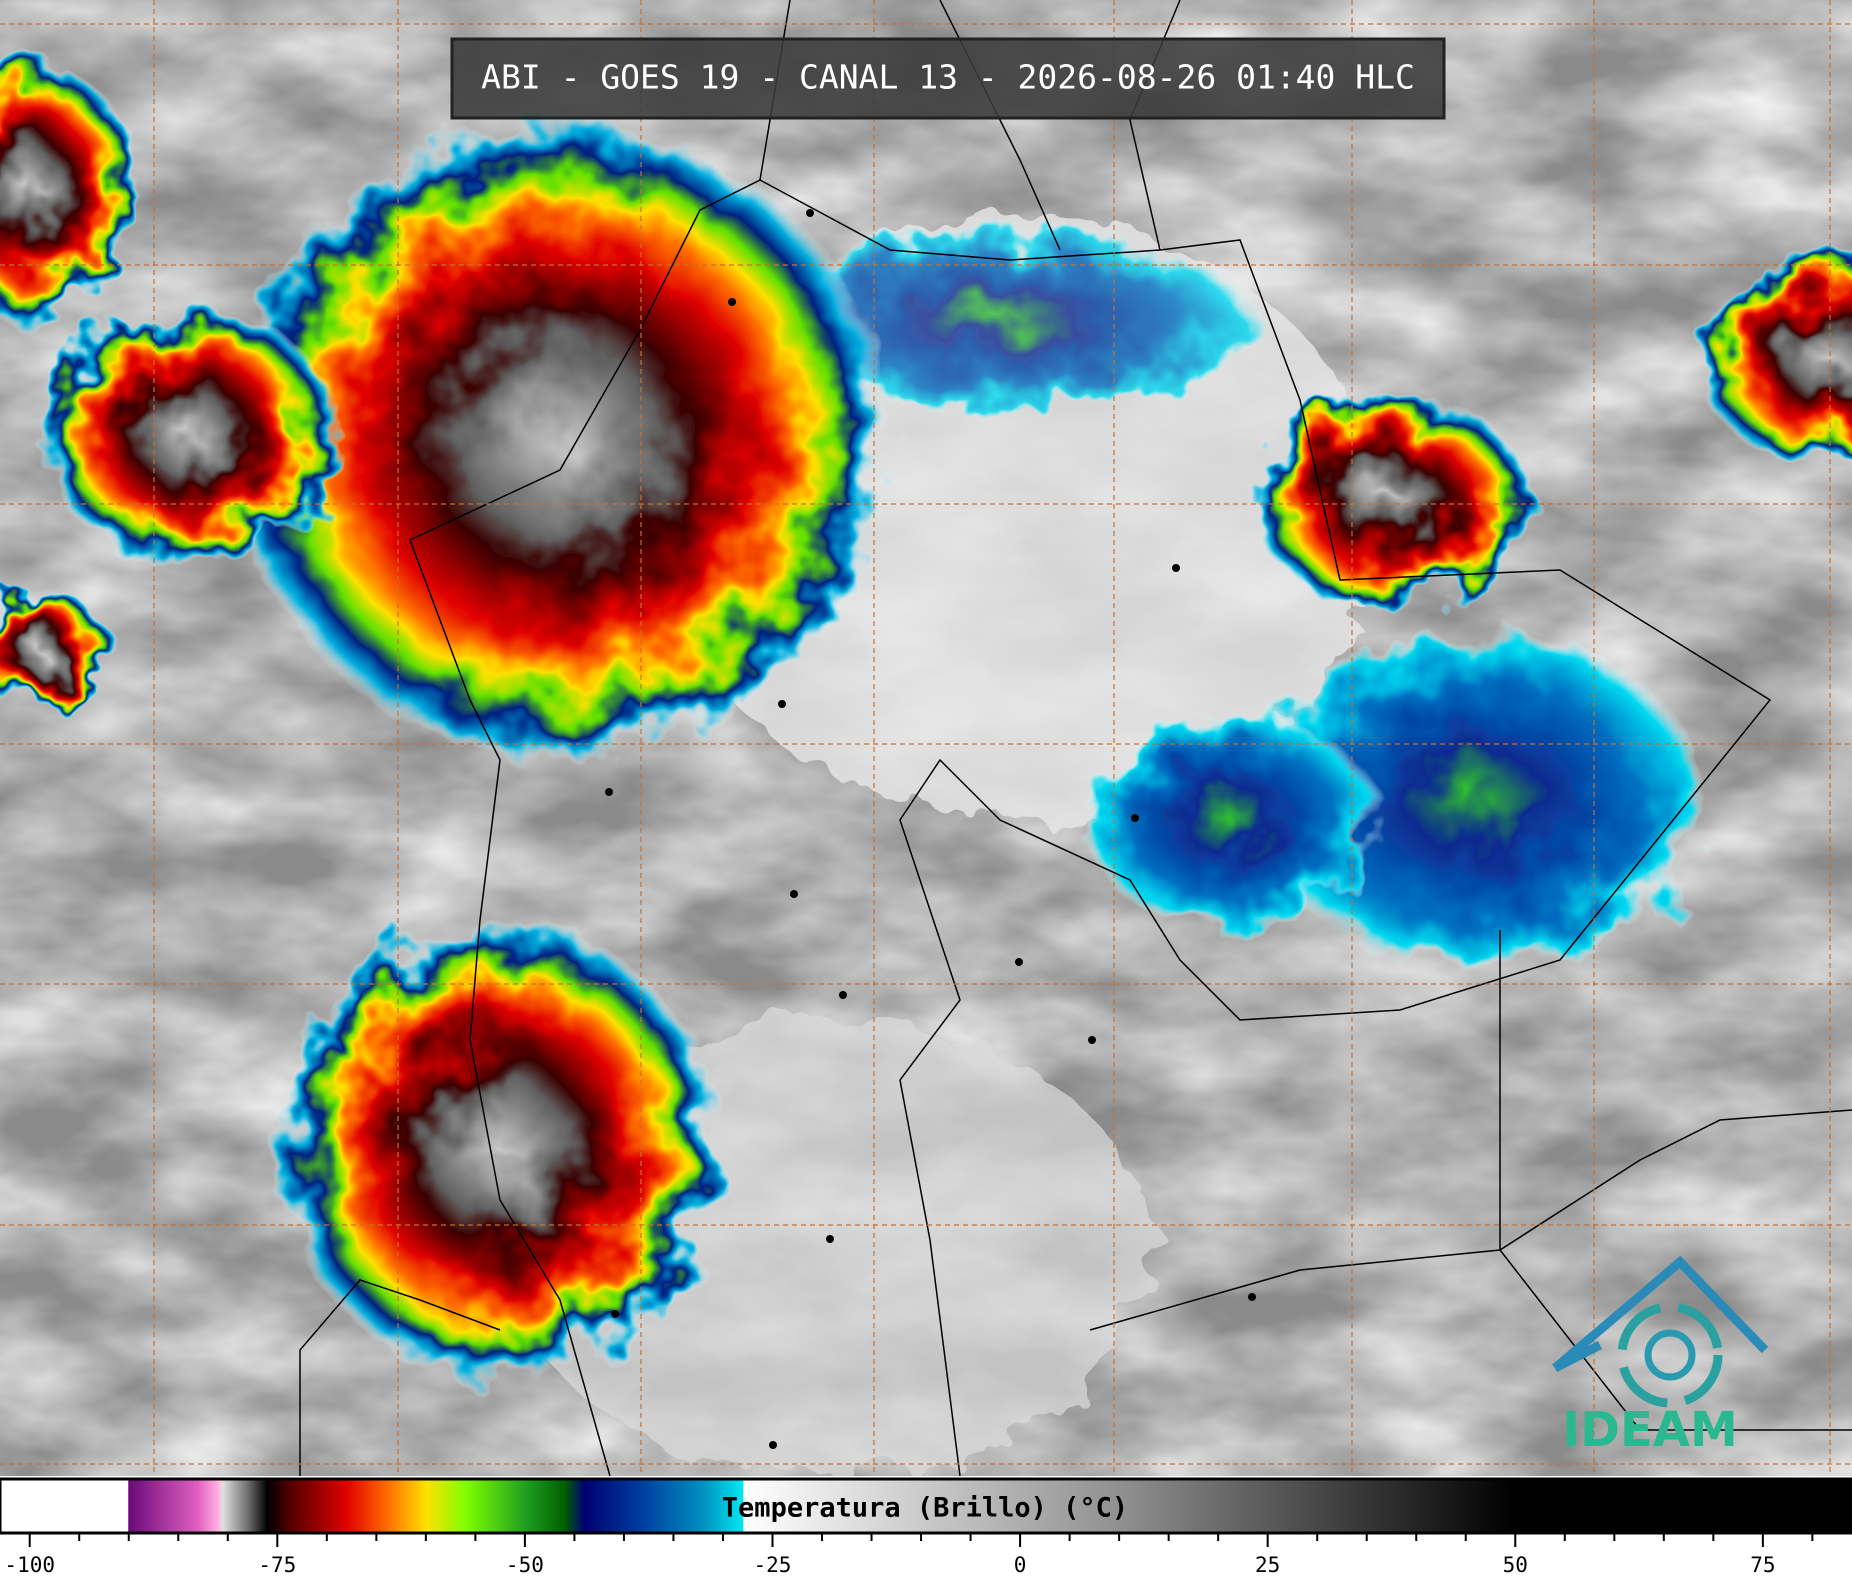 Image resolution: width=1852 pixels, height=1577 pixels. I want to click on logo-text: IDEAM, so click(1649, 1430).